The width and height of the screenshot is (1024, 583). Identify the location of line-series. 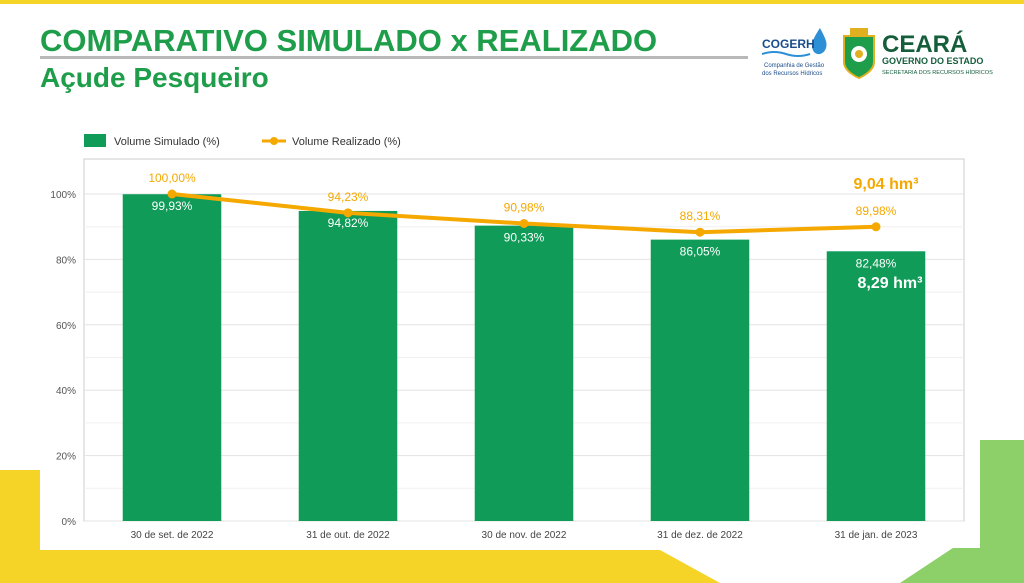
(524, 213).